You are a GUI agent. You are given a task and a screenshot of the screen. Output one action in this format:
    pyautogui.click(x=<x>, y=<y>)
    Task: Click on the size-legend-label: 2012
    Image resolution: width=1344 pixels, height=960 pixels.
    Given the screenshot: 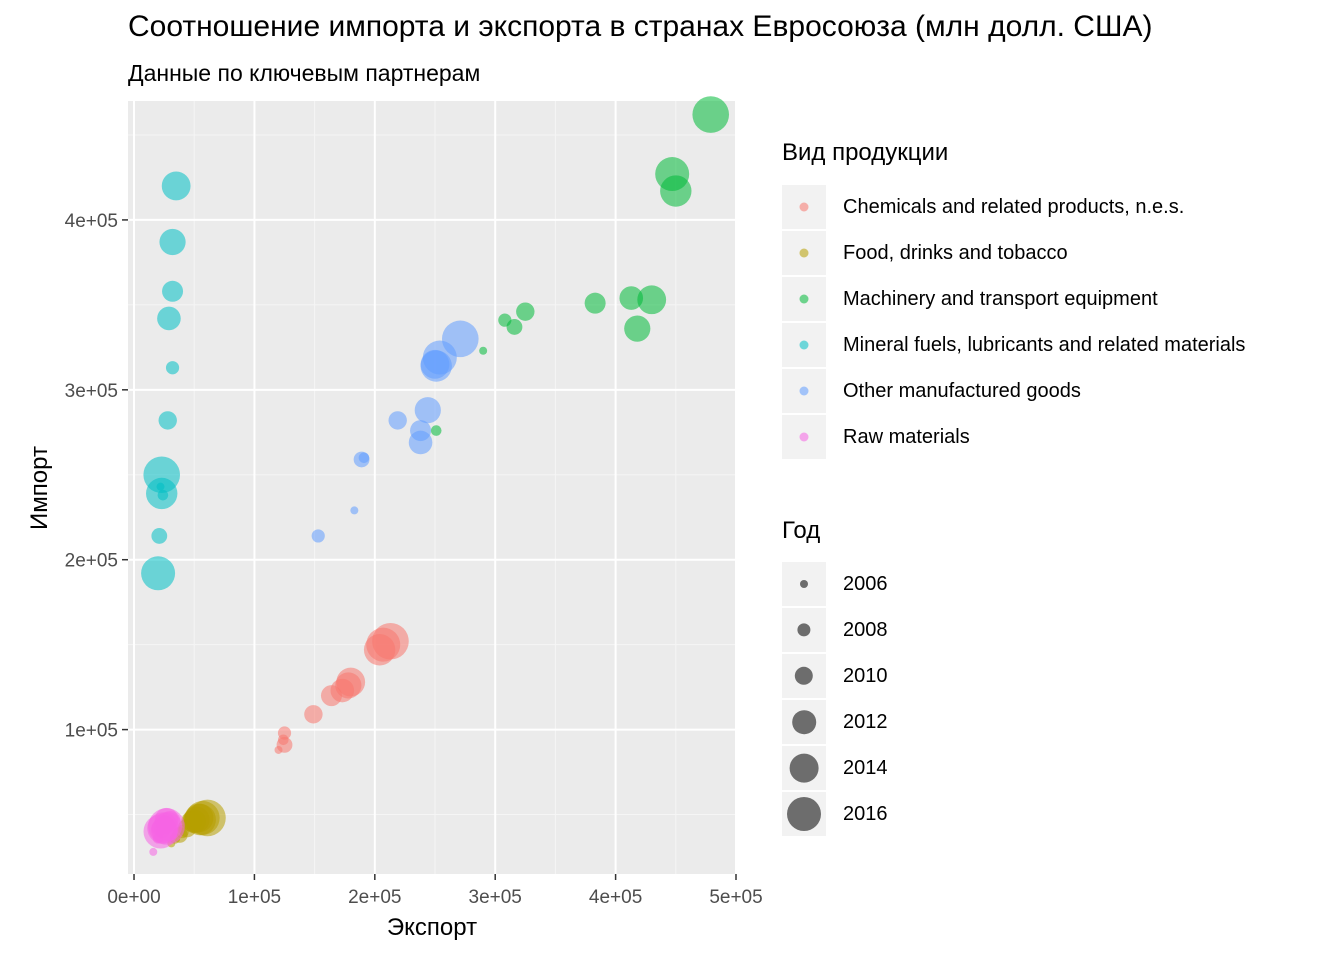 What is the action you would take?
    pyautogui.click(x=865, y=722)
    